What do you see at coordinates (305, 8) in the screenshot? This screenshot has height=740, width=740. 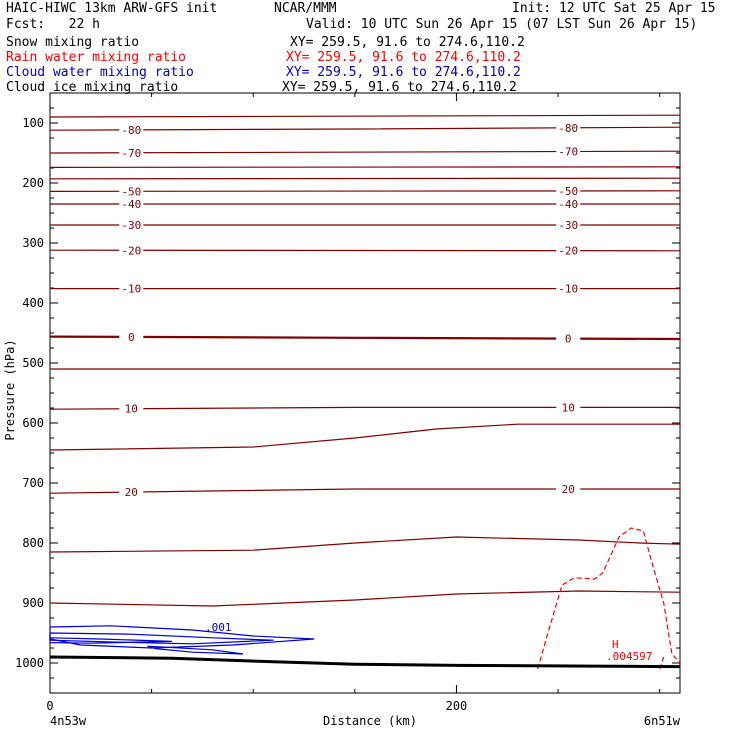 I see `org-label: NCAR/MMM` at bounding box center [305, 8].